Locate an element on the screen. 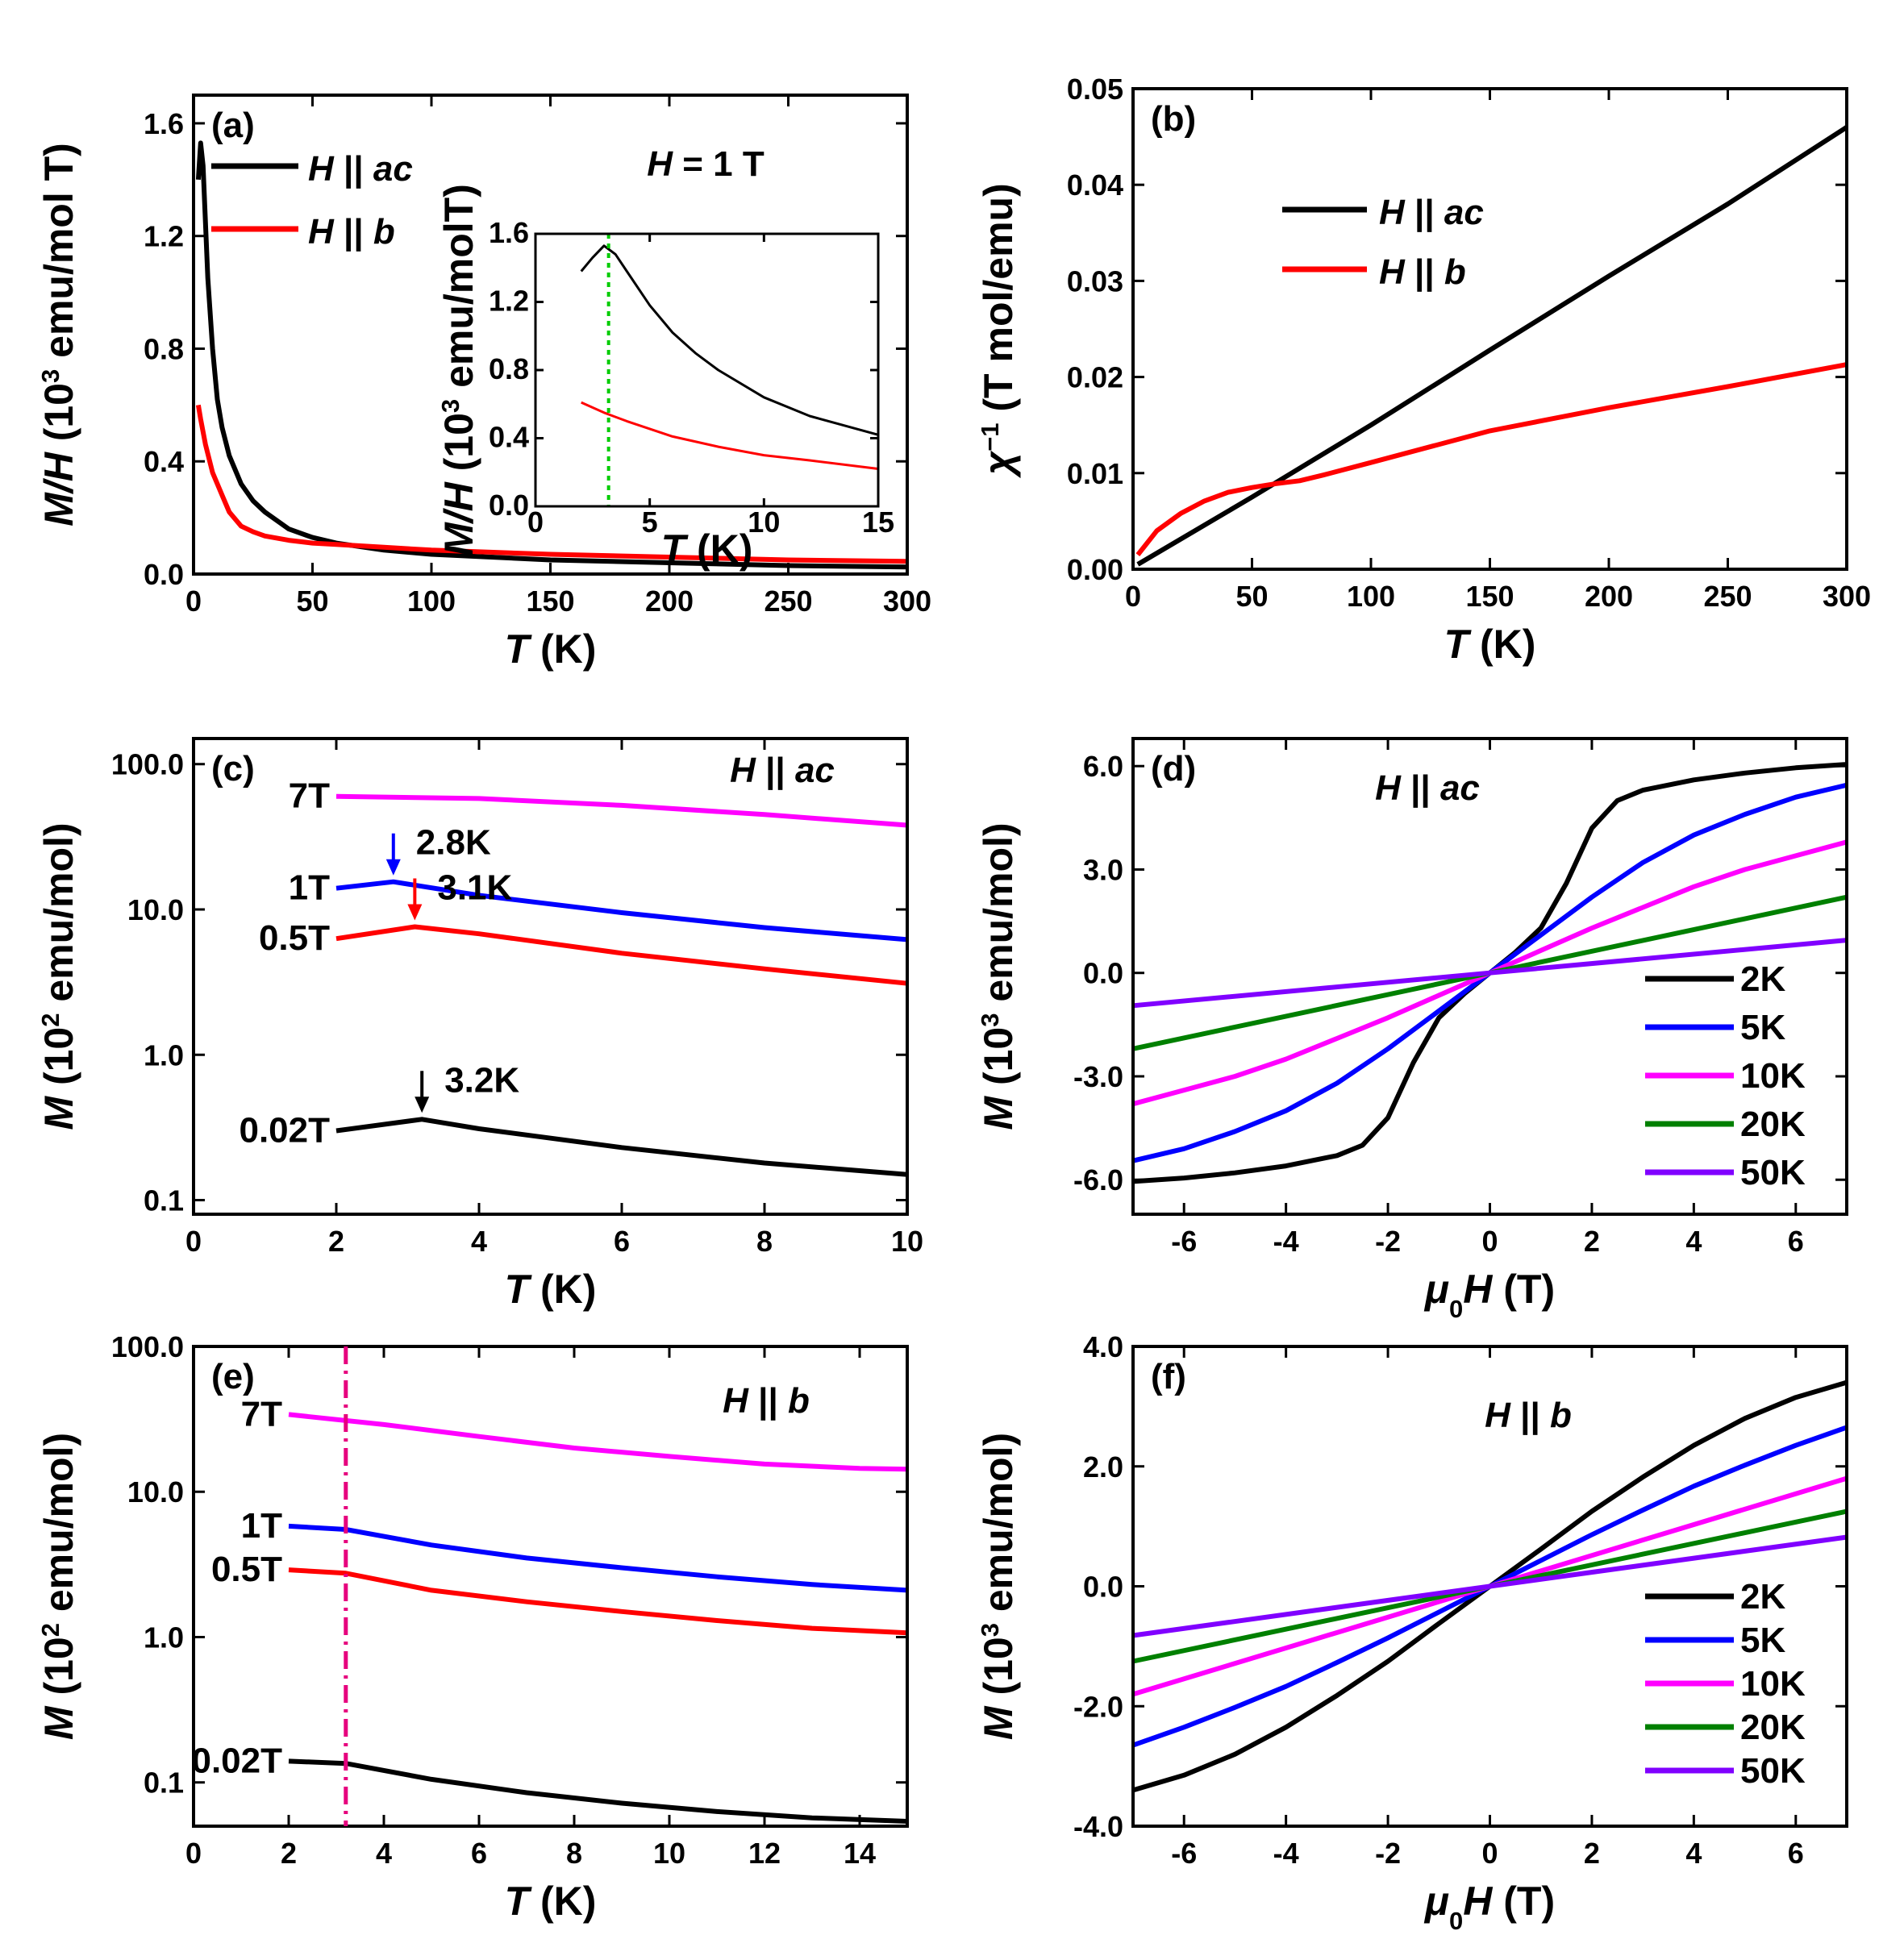  x-tick-label: -2 is located at coordinates (1388, 1853).